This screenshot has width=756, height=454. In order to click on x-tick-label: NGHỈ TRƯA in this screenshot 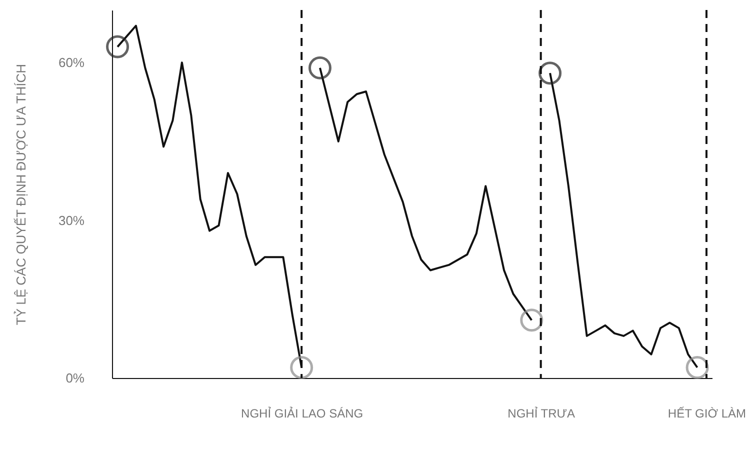, I will do `click(542, 413)`.